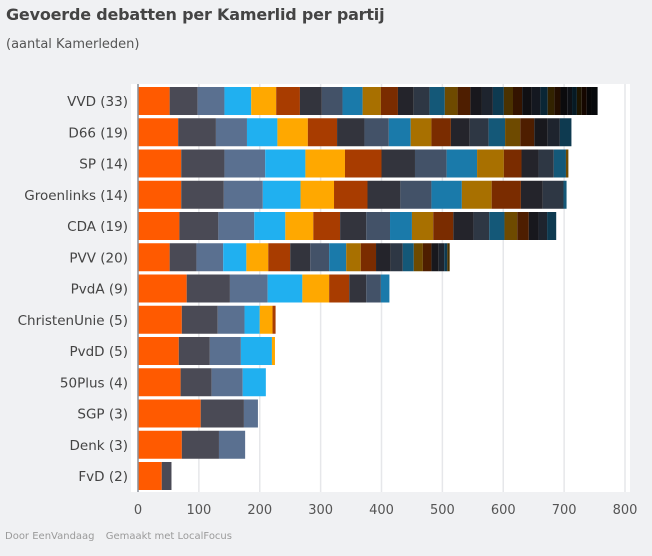 This screenshot has height=556, width=652. I want to click on x-tick-label: 400, so click(381, 510).